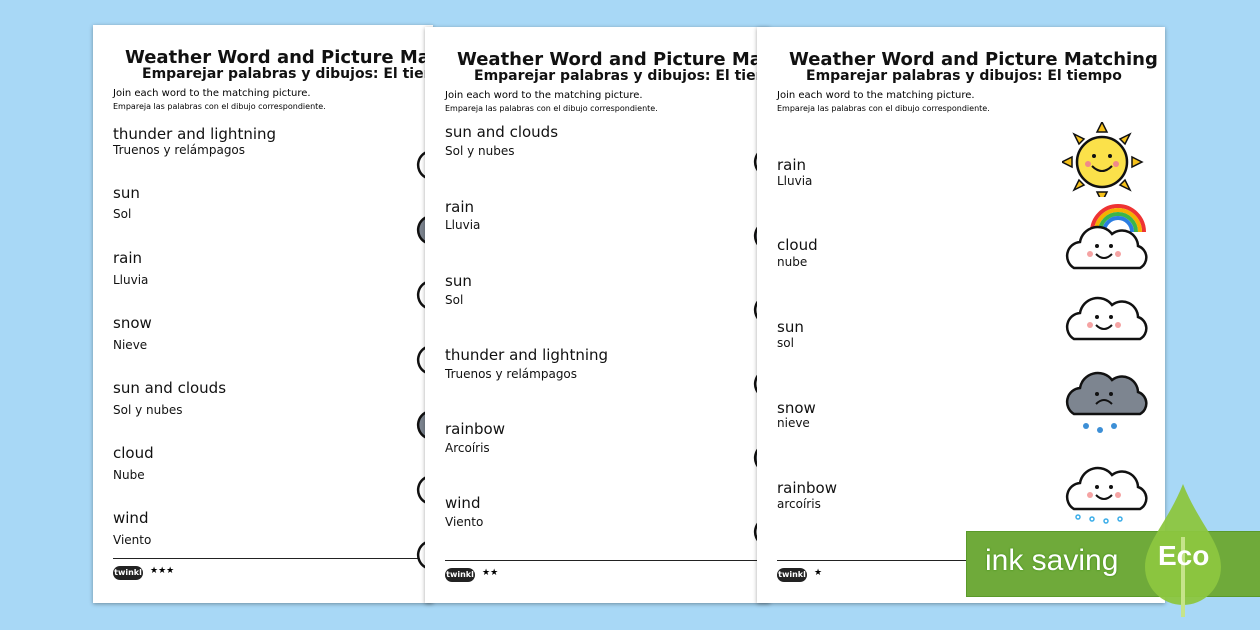 This screenshot has height=630, width=1260. Describe the element at coordinates (511, 374) in the screenshot. I see `translation-3: Truenos y relámpagos` at that location.